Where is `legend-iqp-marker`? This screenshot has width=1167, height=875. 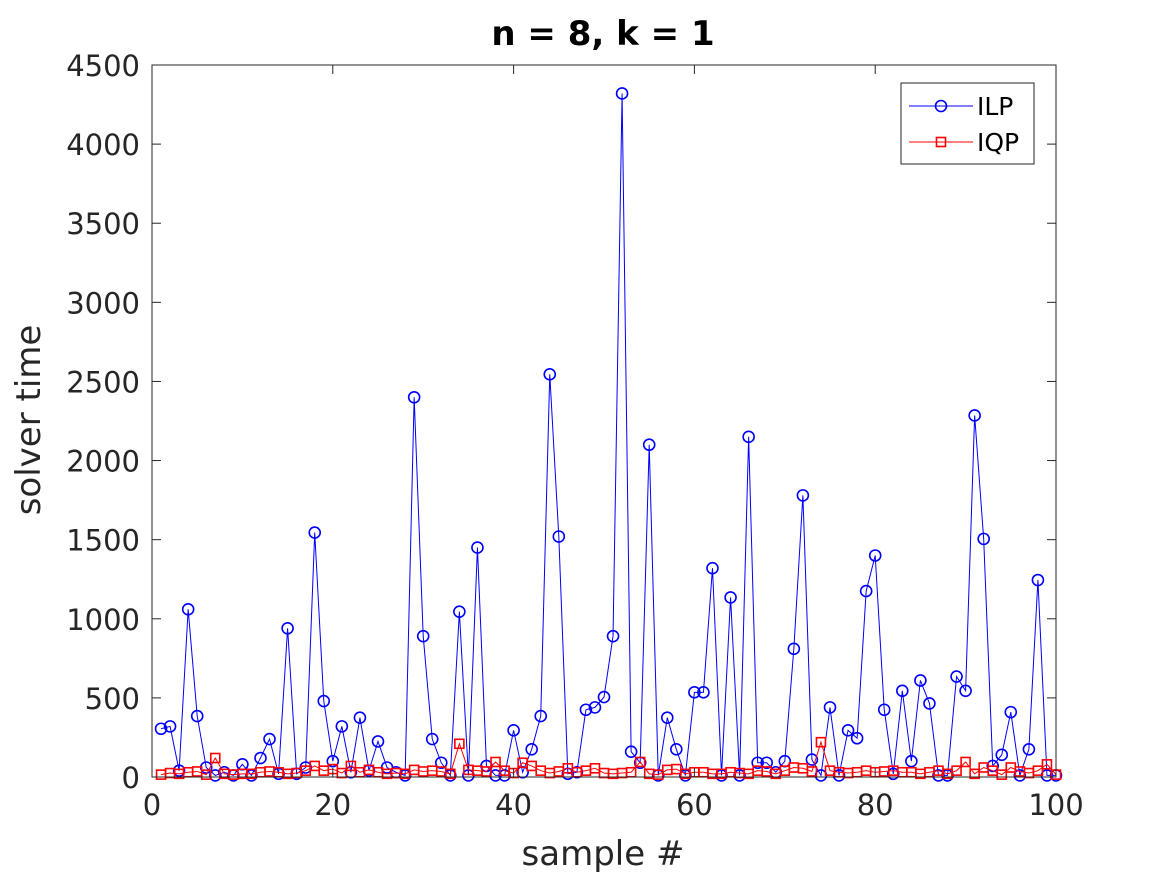
legend-iqp-marker is located at coordinates (941, 142).